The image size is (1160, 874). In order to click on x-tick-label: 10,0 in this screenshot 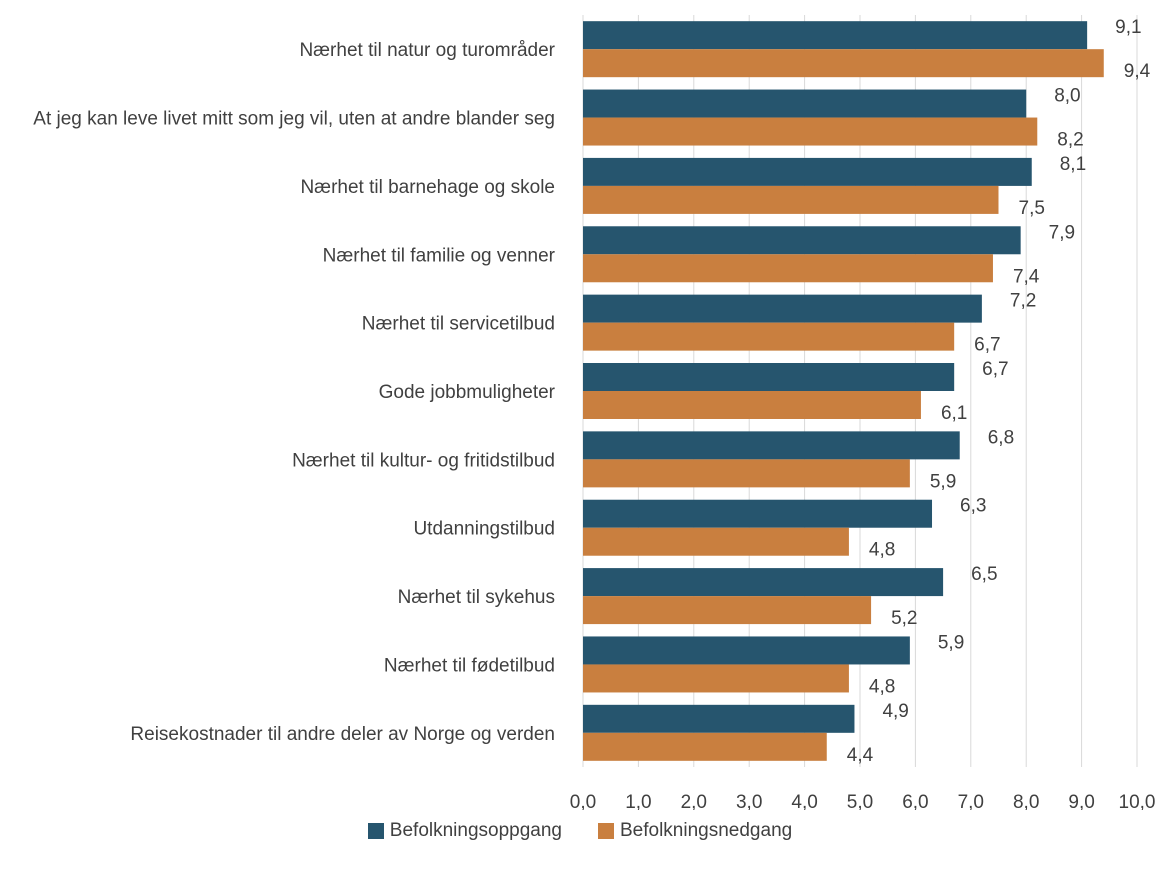, I will do `click(1137, 801)`.